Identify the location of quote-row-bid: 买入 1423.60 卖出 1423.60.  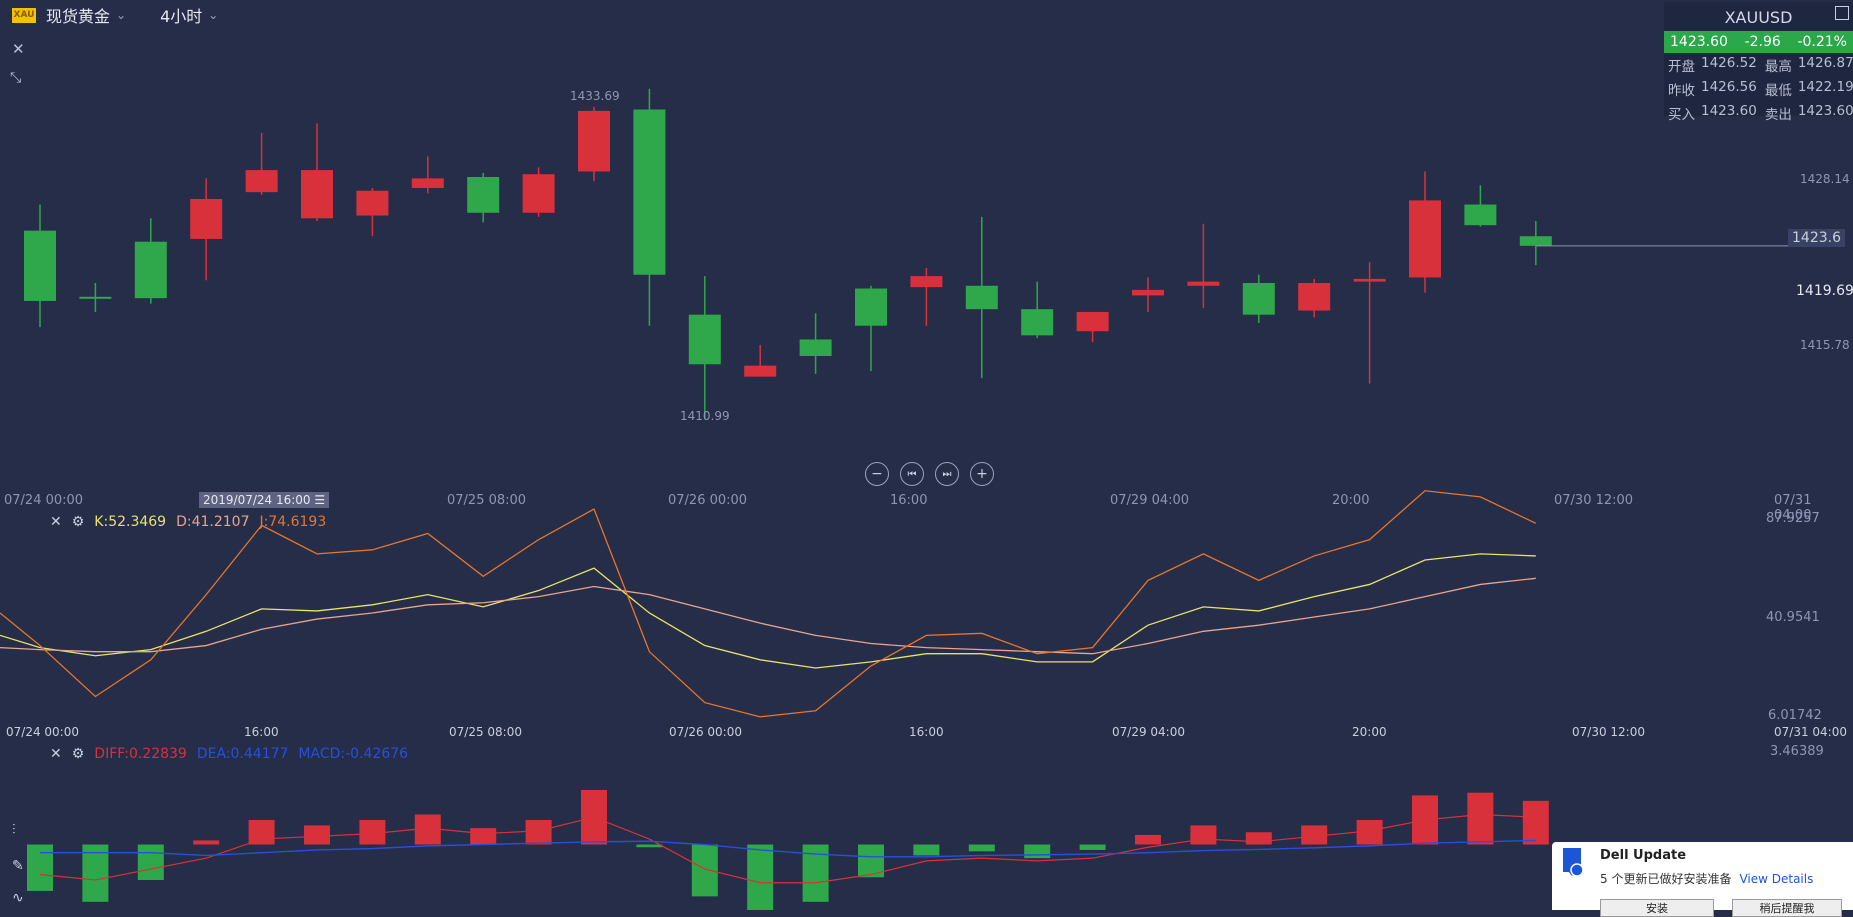
(1758, 113).